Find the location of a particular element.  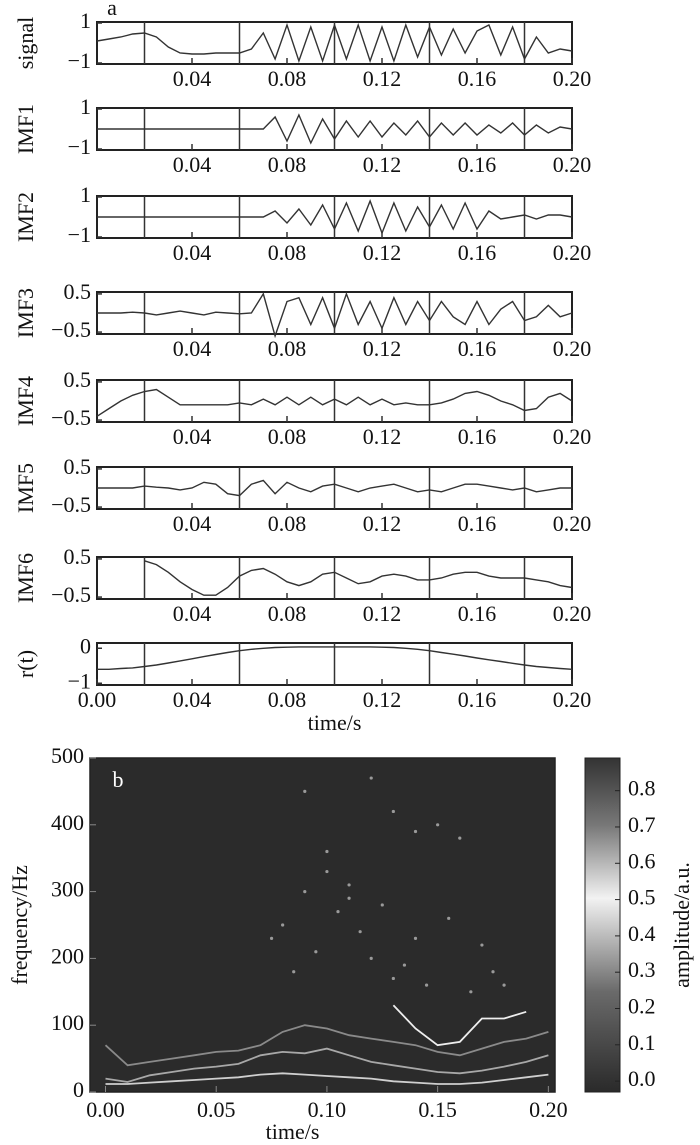

y-tick-label: 300 is located at coordinates (67, 889).